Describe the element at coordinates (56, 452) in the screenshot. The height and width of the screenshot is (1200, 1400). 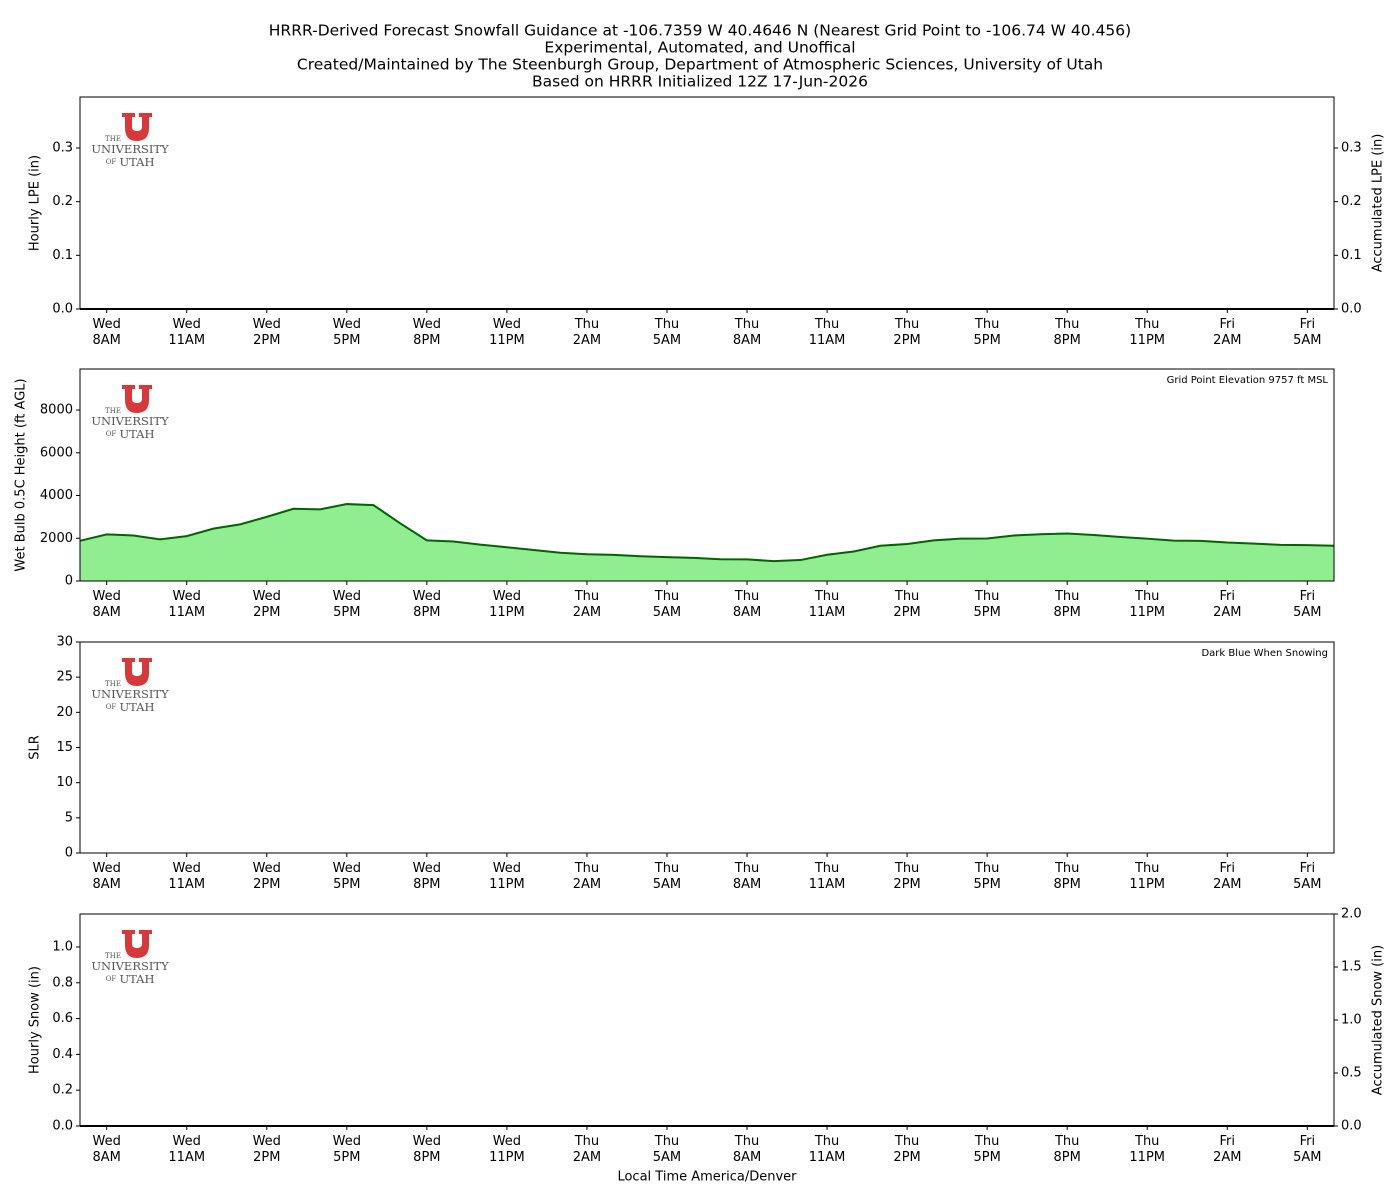
I see `y-tick-label: 6000` at that location.